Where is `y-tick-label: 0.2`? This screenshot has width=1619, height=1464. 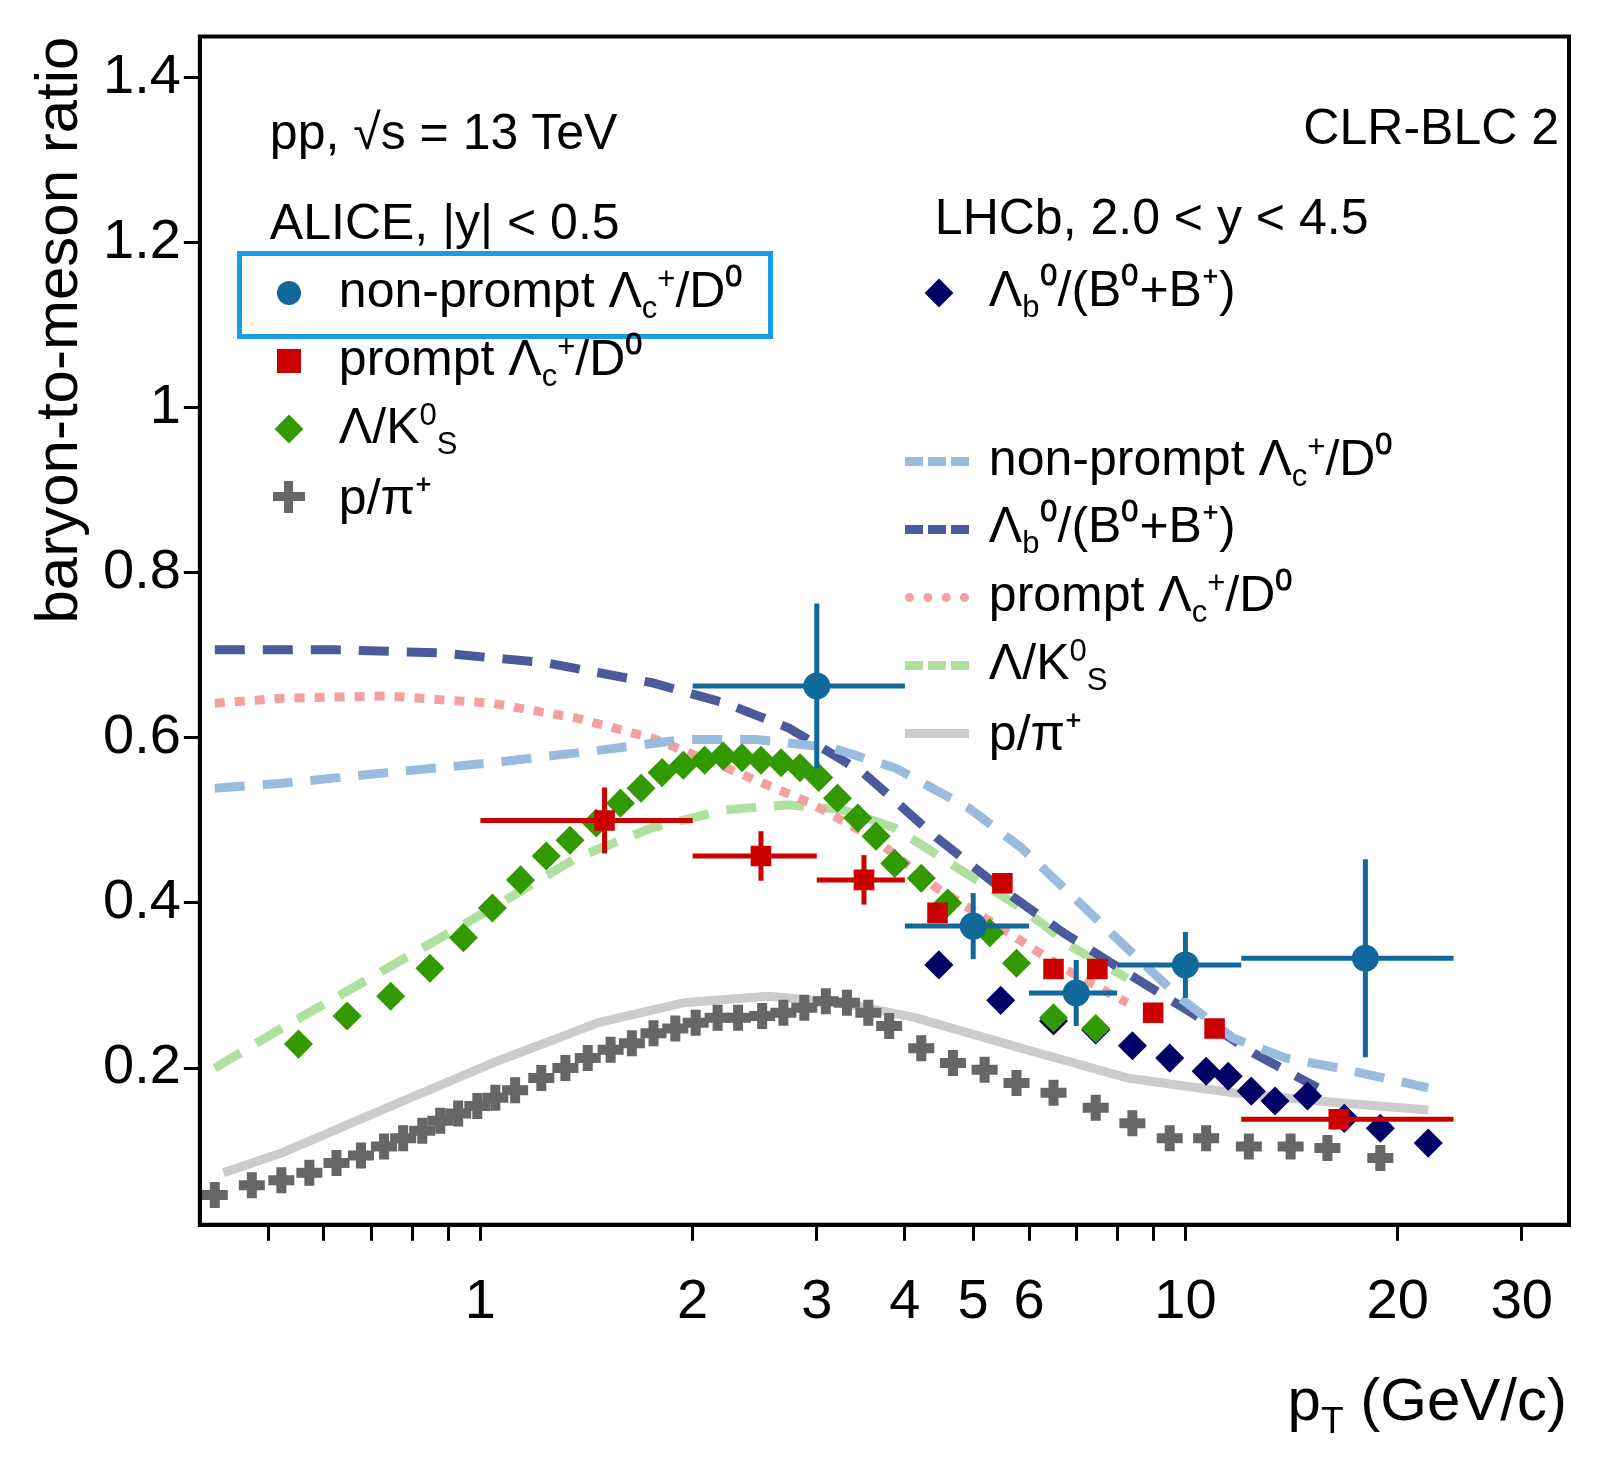
y-tick-label: 0.2 is located at coordinates (141, 1064).